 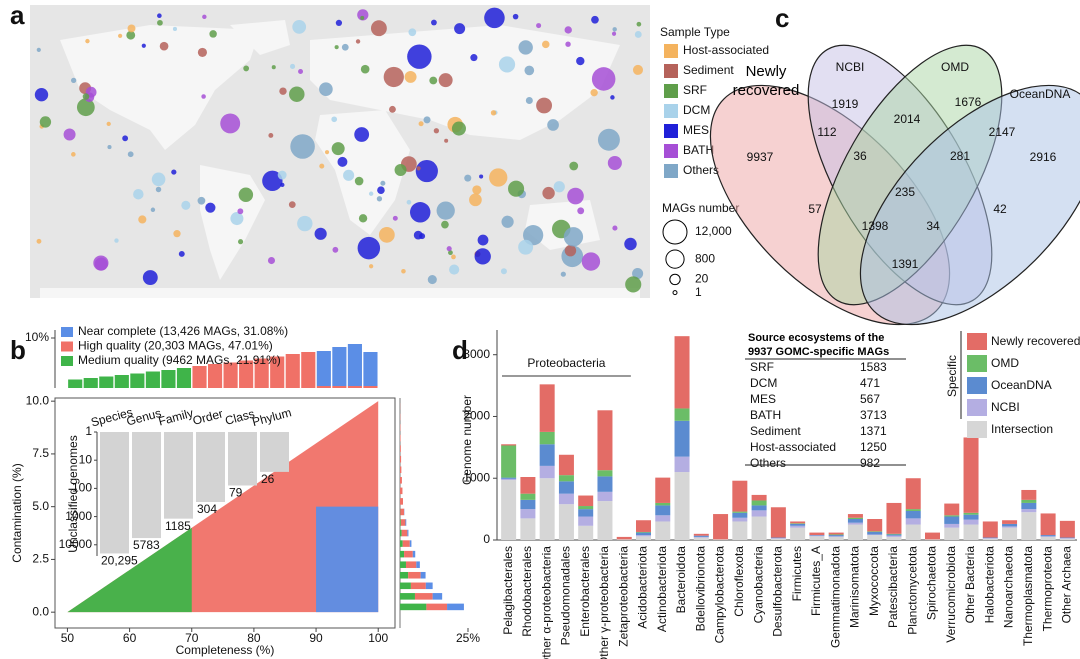 What do you see at coordinates (40, 453) in the screenshot?
I see `y-tick-label: 7.5` at bounding box center [40, 453].